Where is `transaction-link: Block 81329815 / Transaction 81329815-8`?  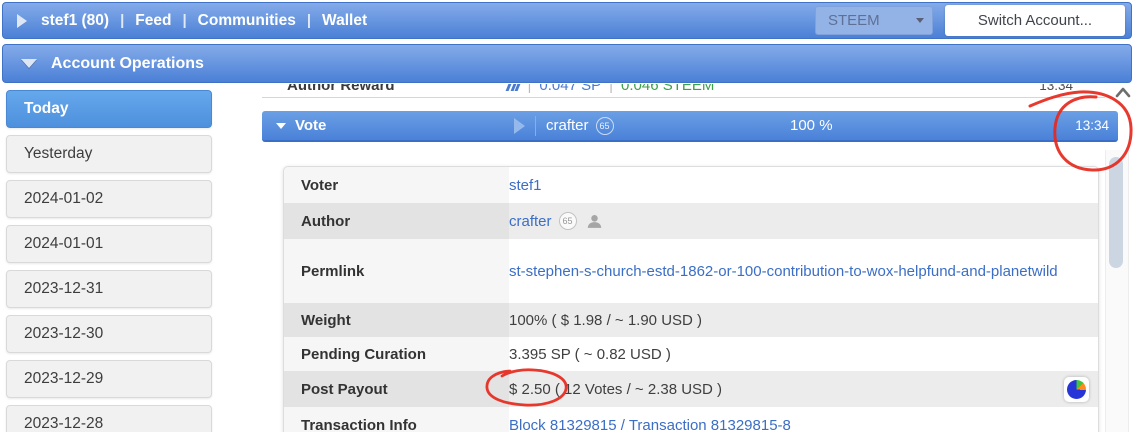 transaction-link: Block 81329815 / Transaction 81329815-8 is located at coordinates (650, 424).